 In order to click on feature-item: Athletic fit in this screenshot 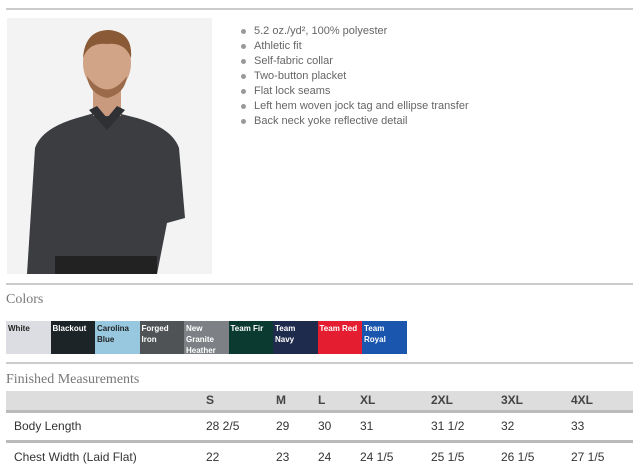, I will do `click(354, 46)`.